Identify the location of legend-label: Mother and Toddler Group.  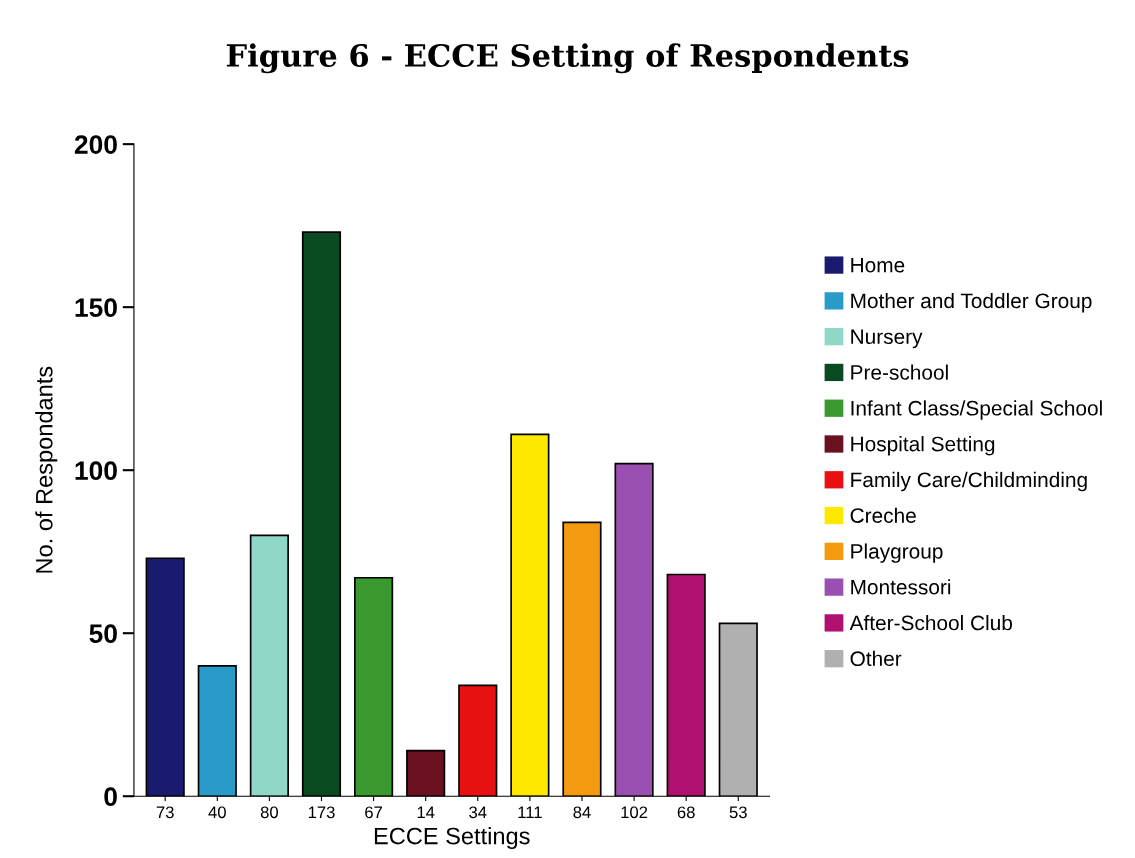
(971, 302).